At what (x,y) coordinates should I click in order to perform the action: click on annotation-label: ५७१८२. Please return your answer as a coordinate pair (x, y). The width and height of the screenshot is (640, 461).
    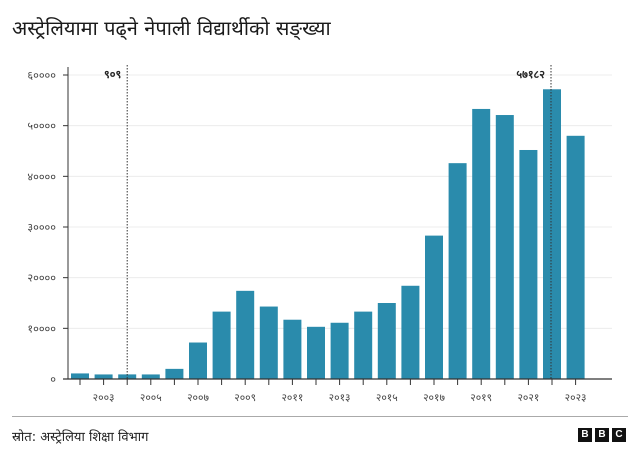
    Looking at the image, I should click on (530, 74).